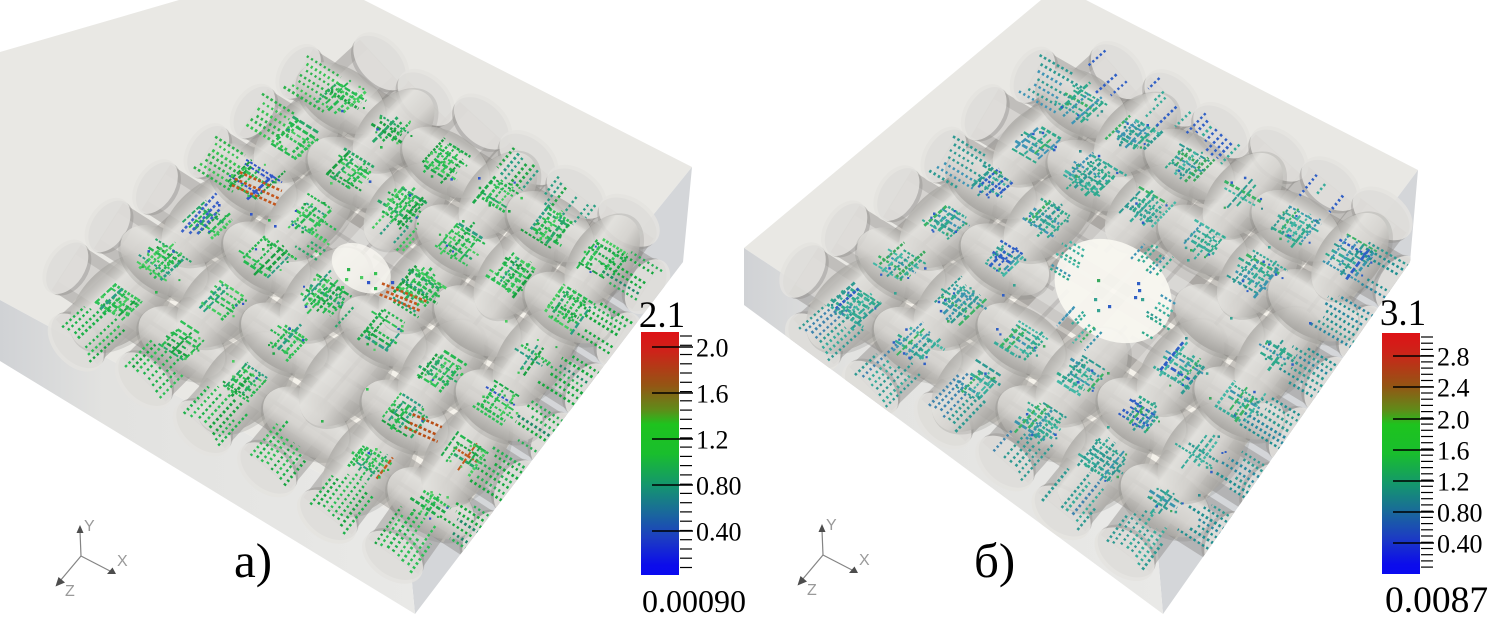 Image resolution: width=1495 pixels, height=635 pixels. I want to click on svg-text: 3.1, so click(1403, 313).